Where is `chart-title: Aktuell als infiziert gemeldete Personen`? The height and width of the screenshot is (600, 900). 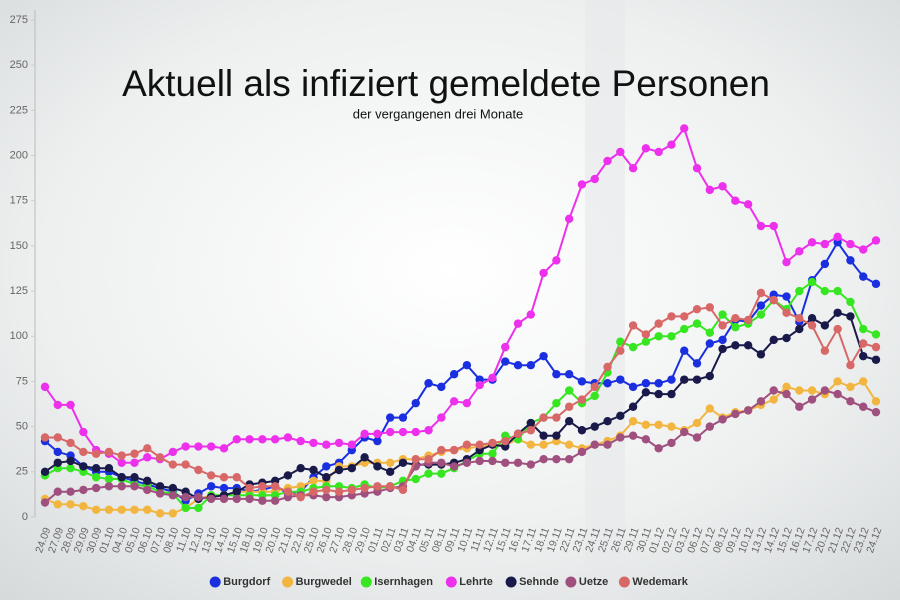
chart-title: Aktuell als infiziert gemeldete Personen is located at coordinates (446, 83).